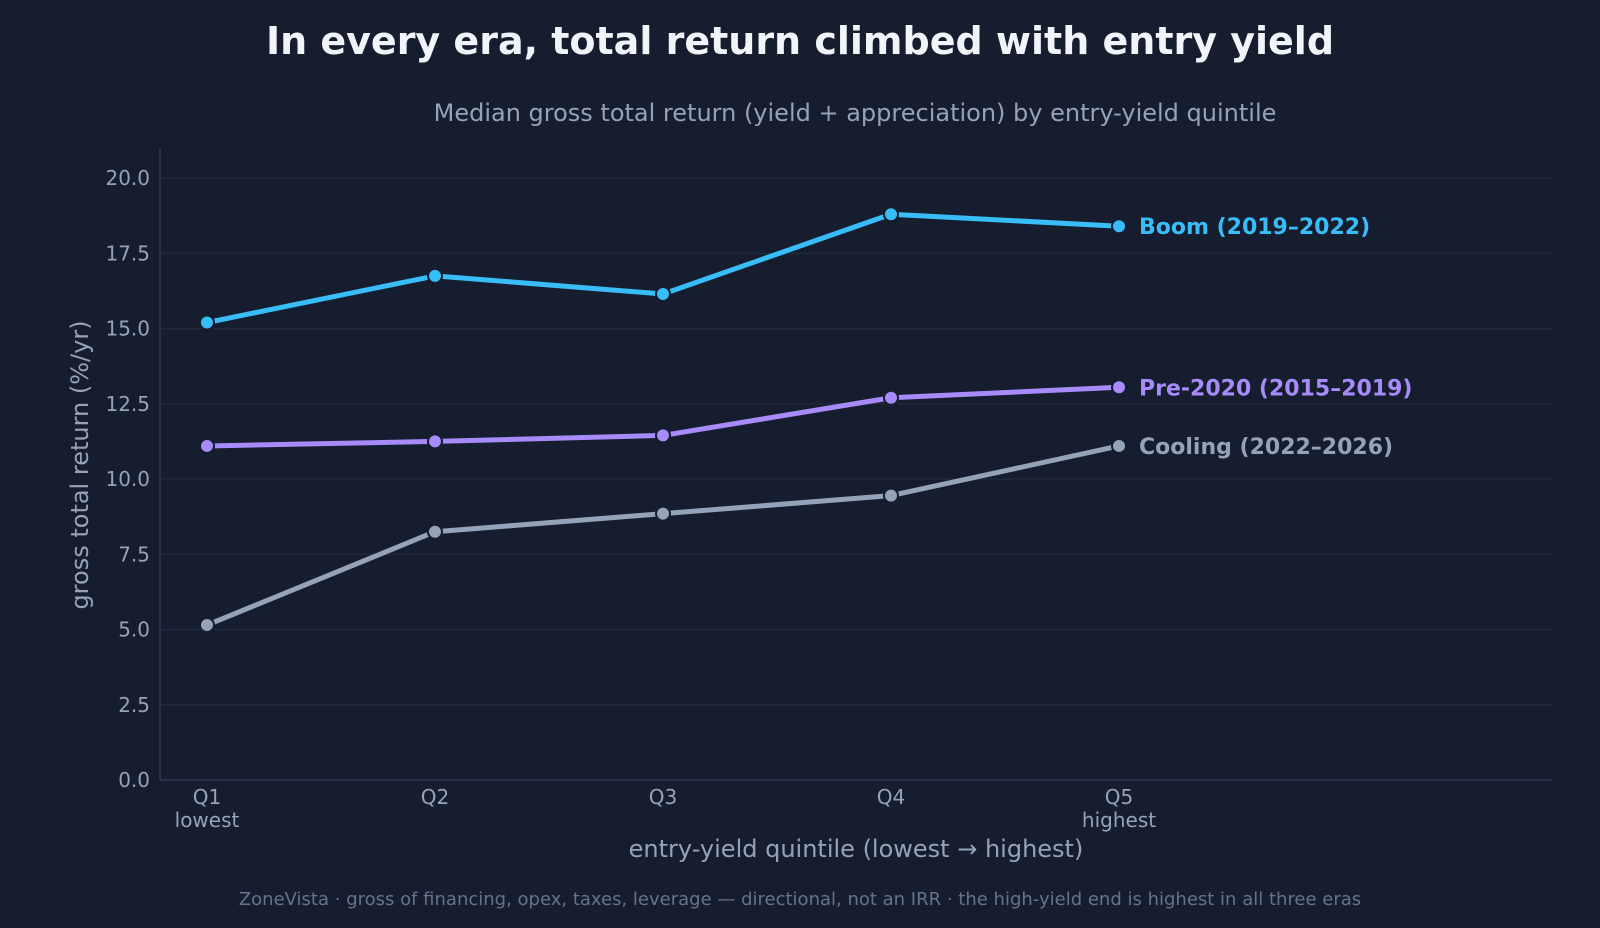  I want to click on series-1: Boom (2019–2022), so click(784, 268).